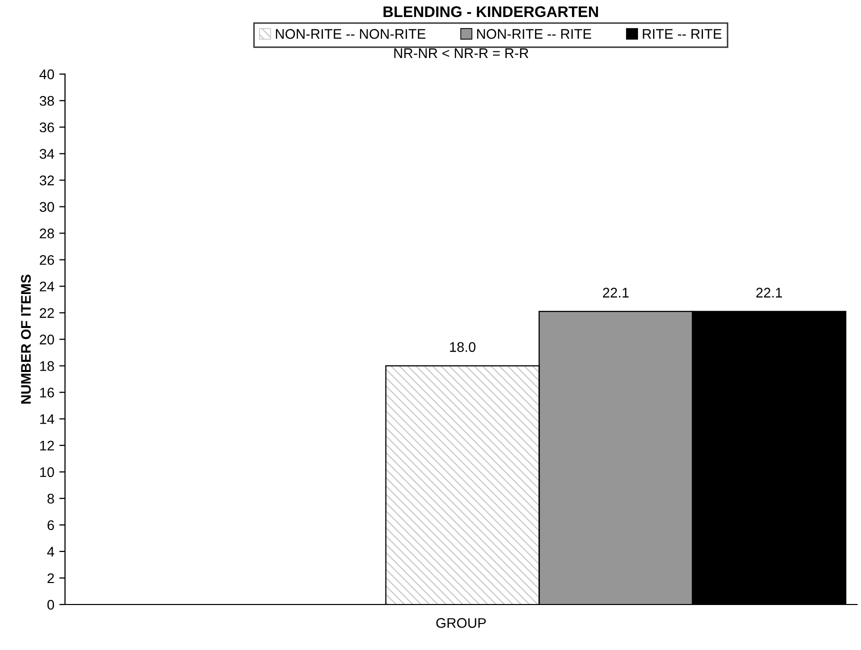 This screenshot has width=861, height=650. I want to click on y-tick-label: 36, so click(47, 127).